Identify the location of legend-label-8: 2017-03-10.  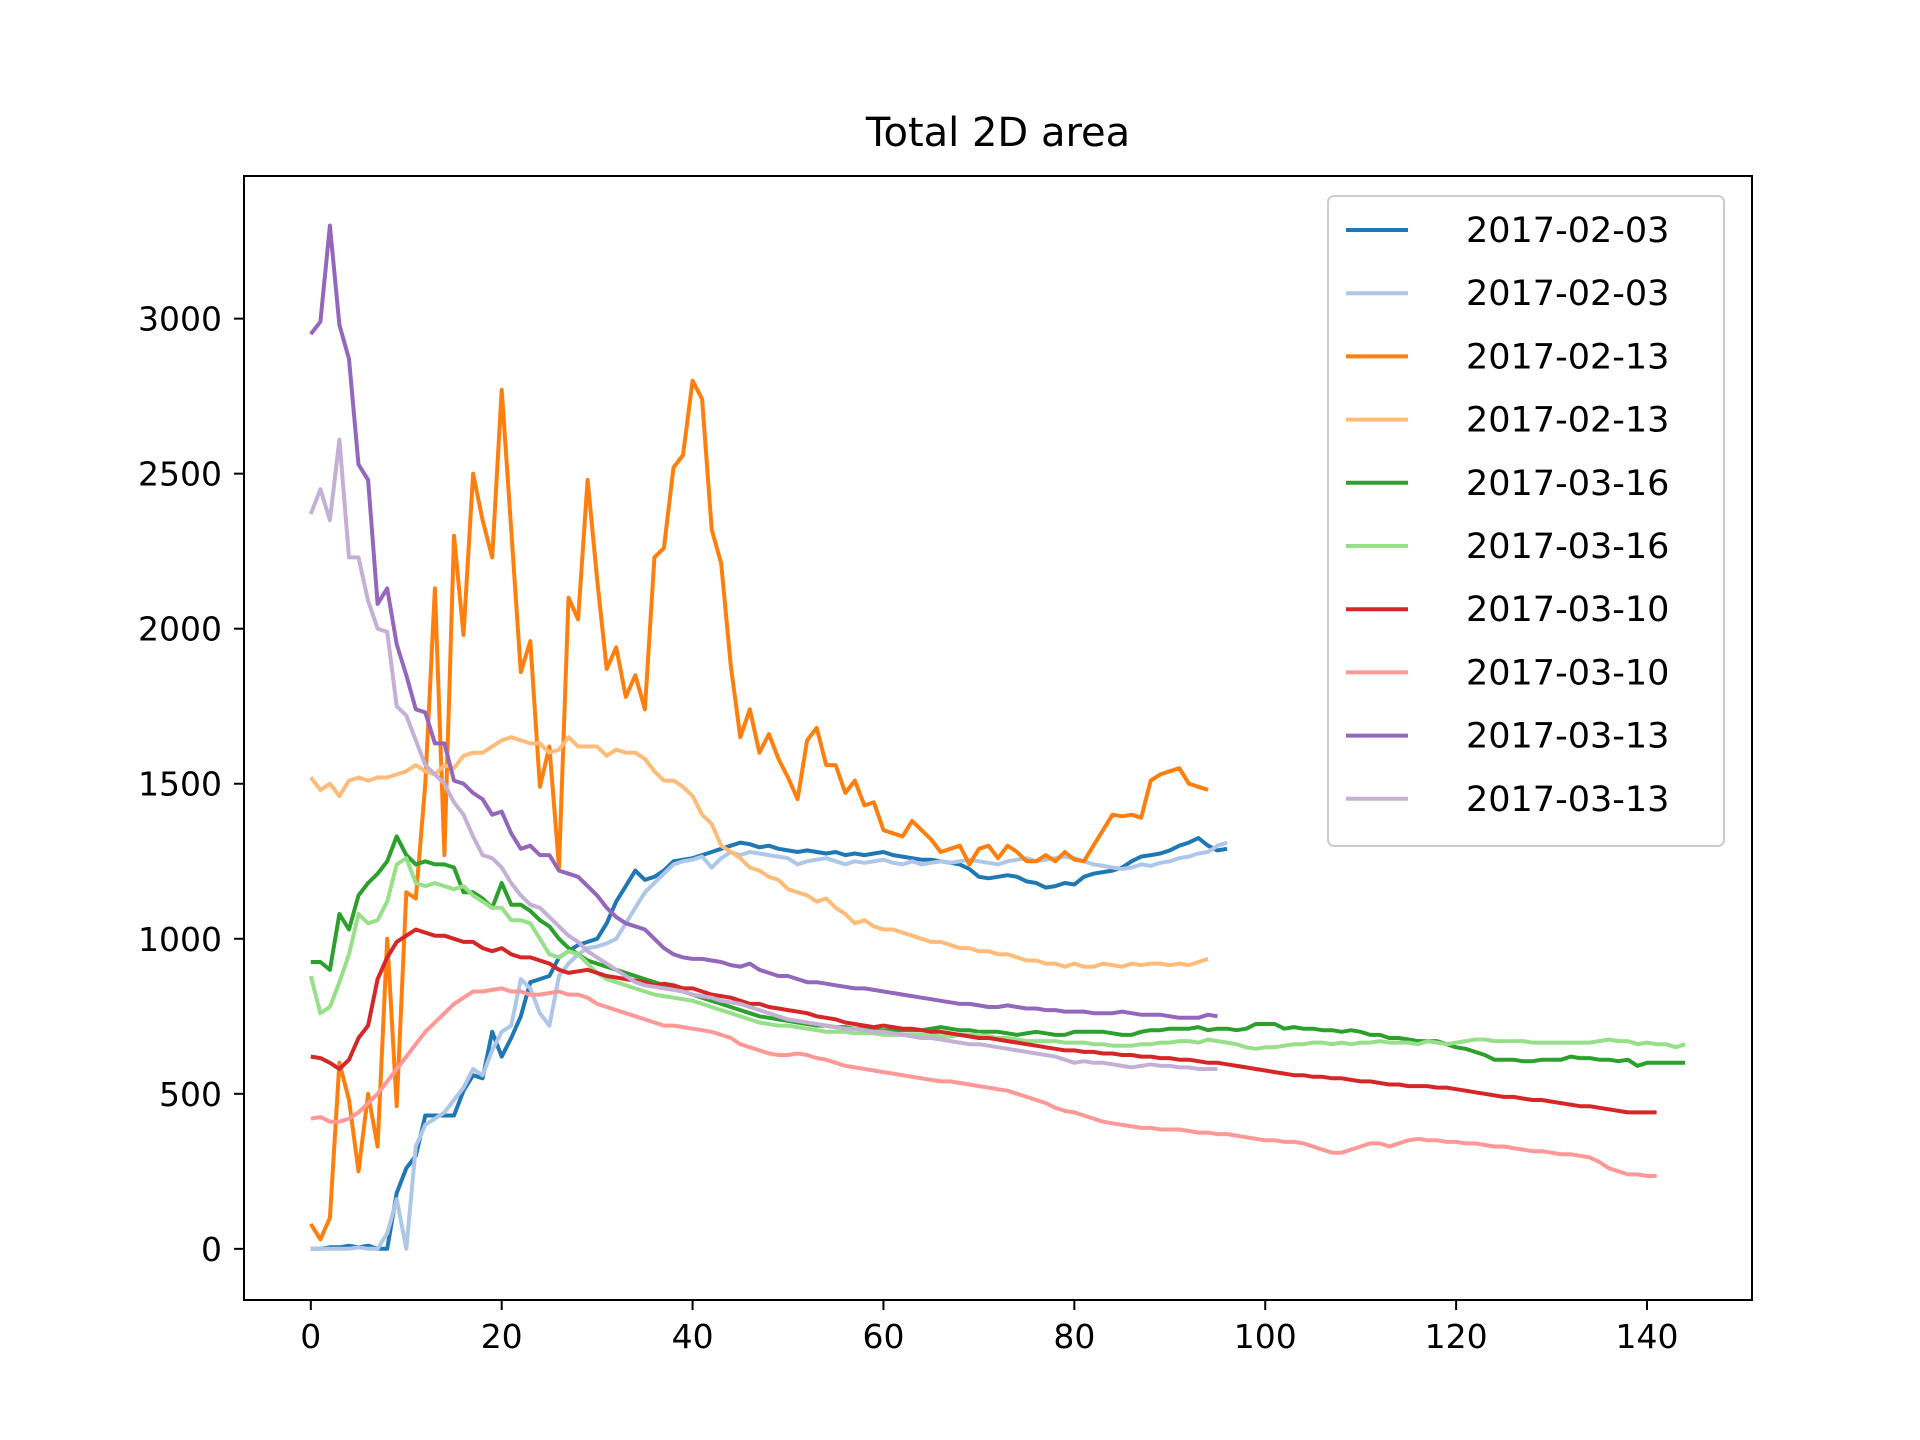
(1567, 673).